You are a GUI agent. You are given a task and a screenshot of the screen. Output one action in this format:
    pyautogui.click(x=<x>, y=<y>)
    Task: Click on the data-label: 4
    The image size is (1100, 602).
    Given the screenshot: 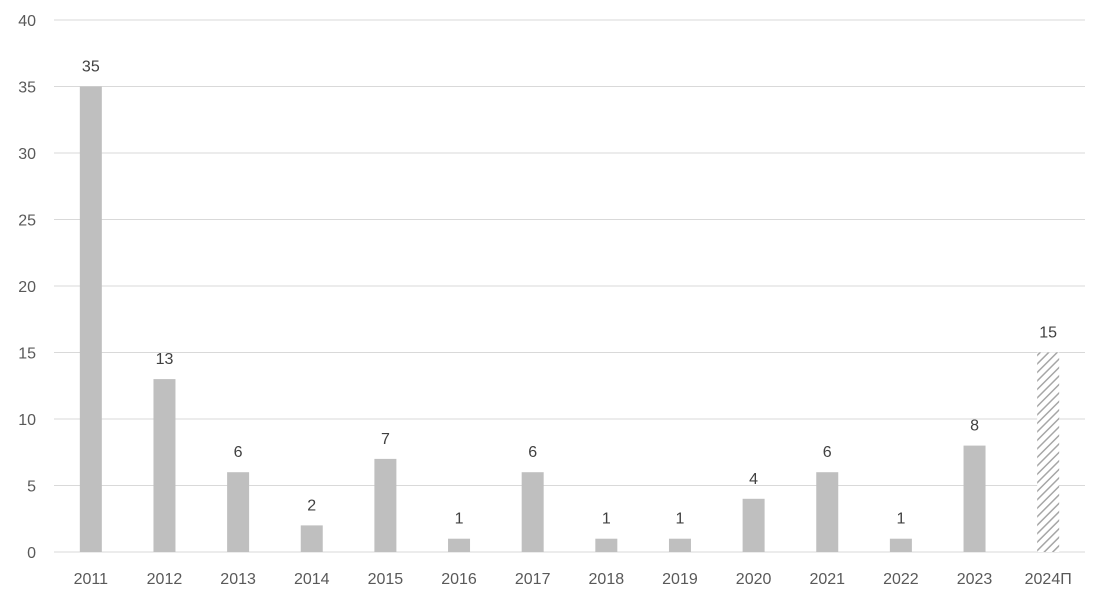 What is the action you would take?
    pyautogui.click(x=753, y=479)
    